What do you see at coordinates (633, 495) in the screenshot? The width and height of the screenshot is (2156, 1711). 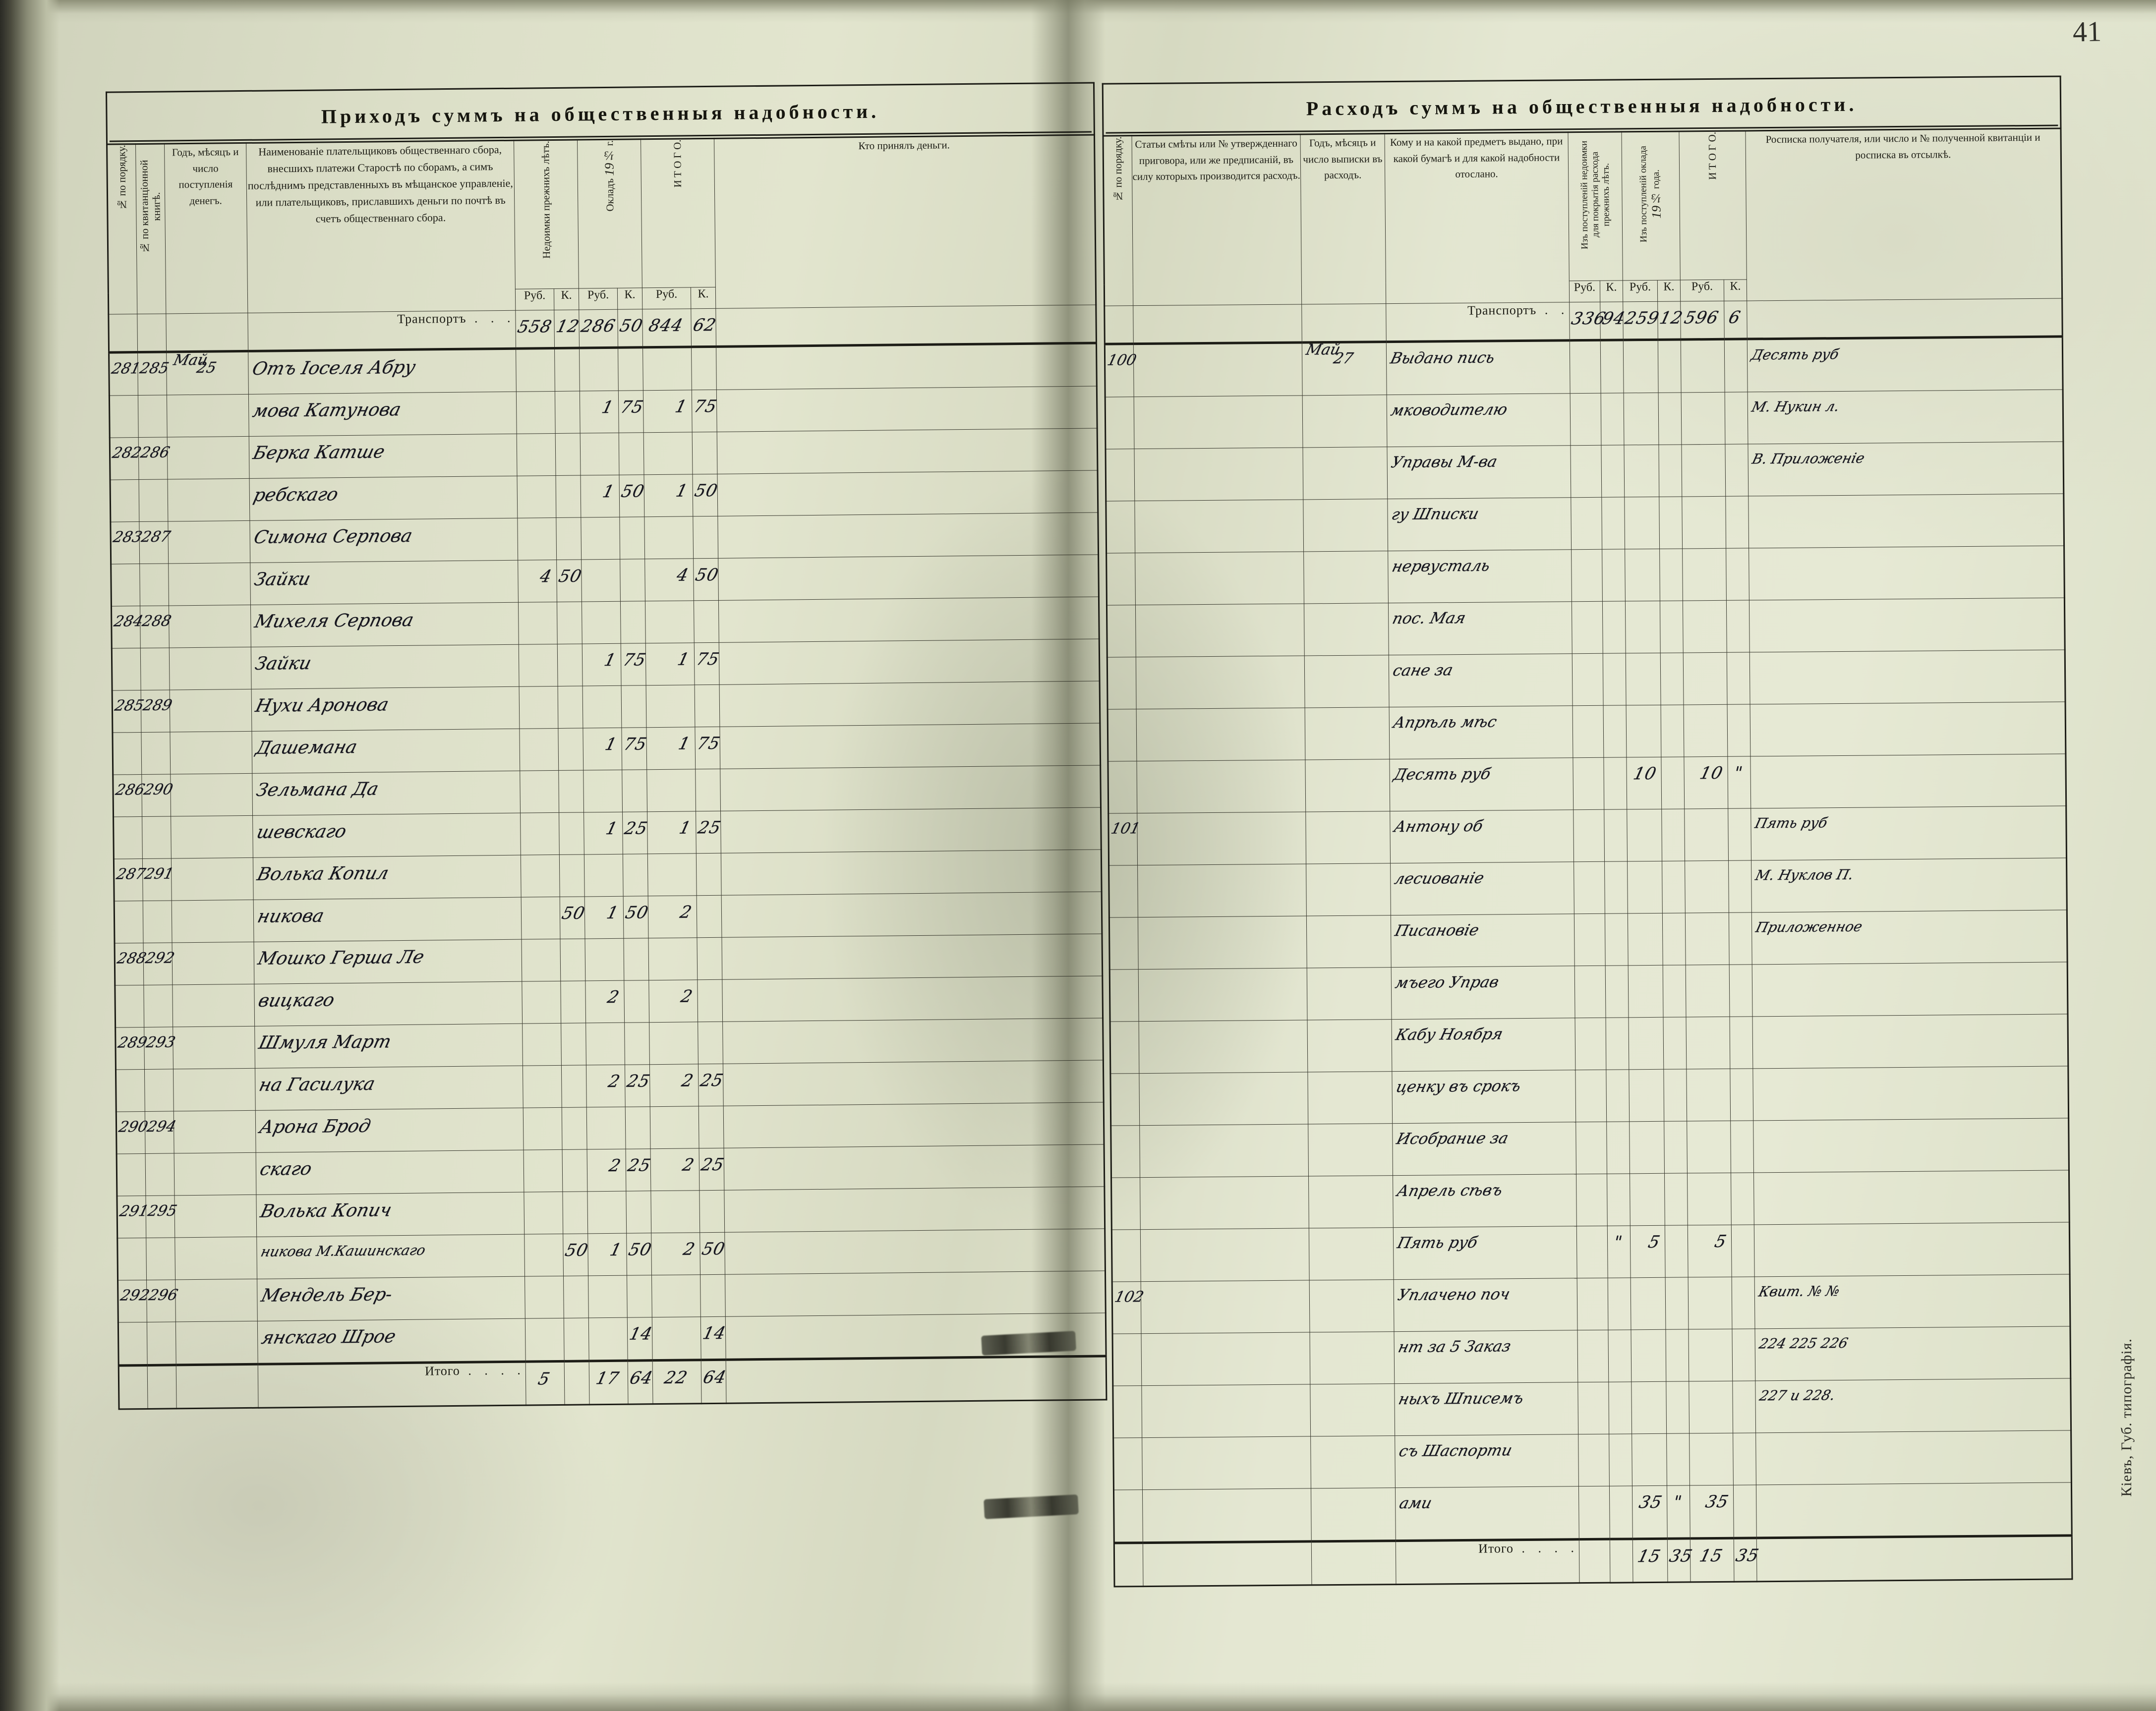 I see `row-oklad-kop: 50` at bounding box center [633, 495].